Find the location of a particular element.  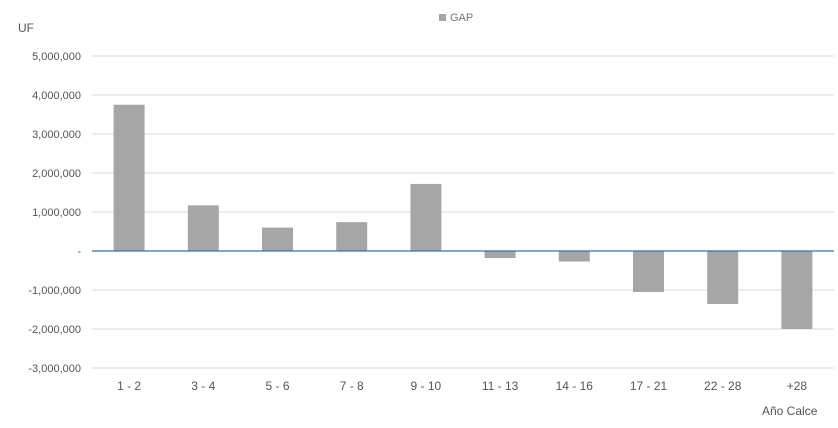

y-tick-label: -3,000,000 is located at coordinates (54, 369).